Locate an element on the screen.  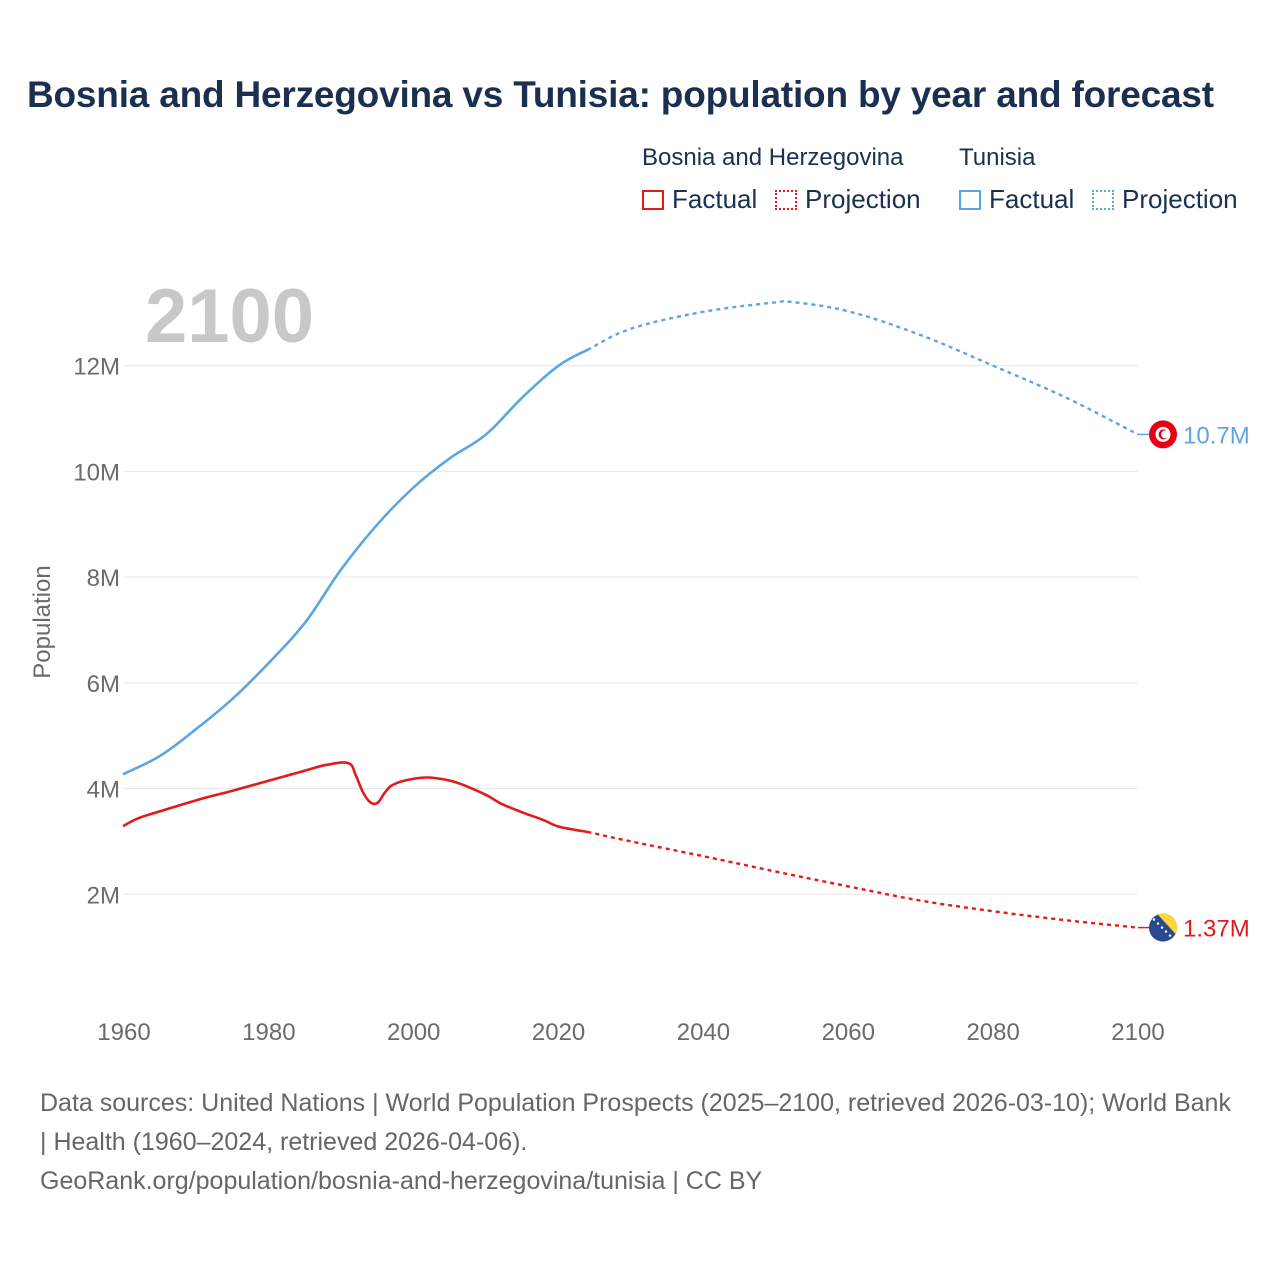
legend-swatch-bosnia-factual is located at coordinates (653, 199).